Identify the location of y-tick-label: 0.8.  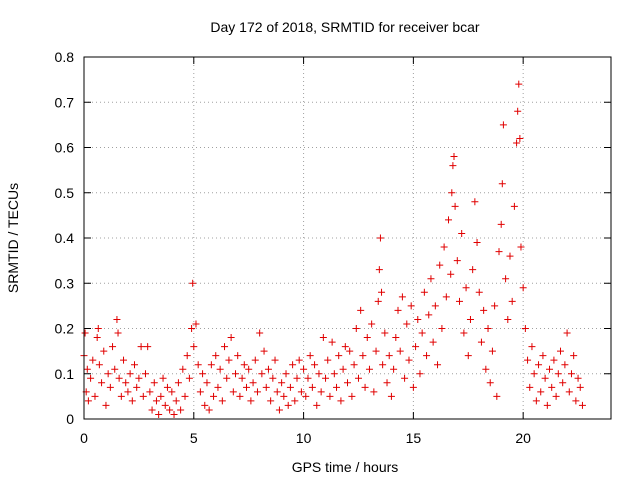
(65, 57).